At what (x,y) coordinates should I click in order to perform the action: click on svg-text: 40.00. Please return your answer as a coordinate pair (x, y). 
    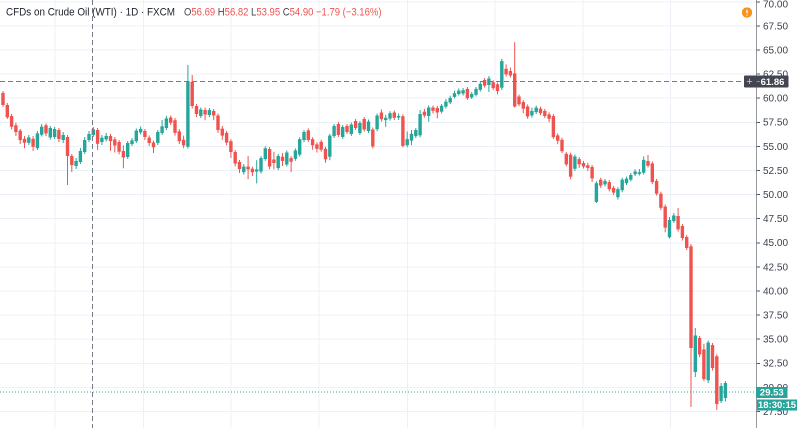
    Looking at the image, I should click on (775, 291).